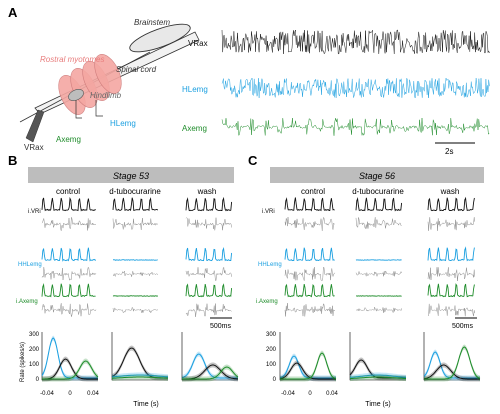 The width and height of the screenshot is (500, 414). I want to click on trace-hlemg, so click(355, 88).